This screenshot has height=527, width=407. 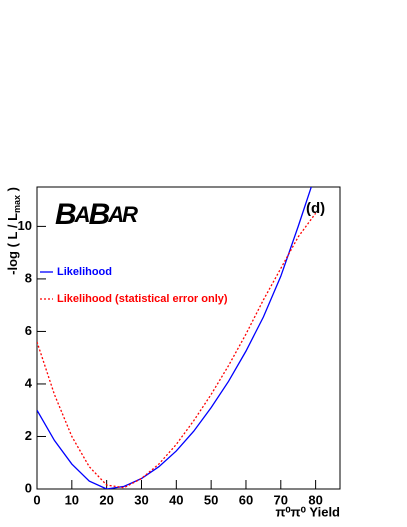 I want to click on x-tick-label: 30, so click(x=141, y=499).